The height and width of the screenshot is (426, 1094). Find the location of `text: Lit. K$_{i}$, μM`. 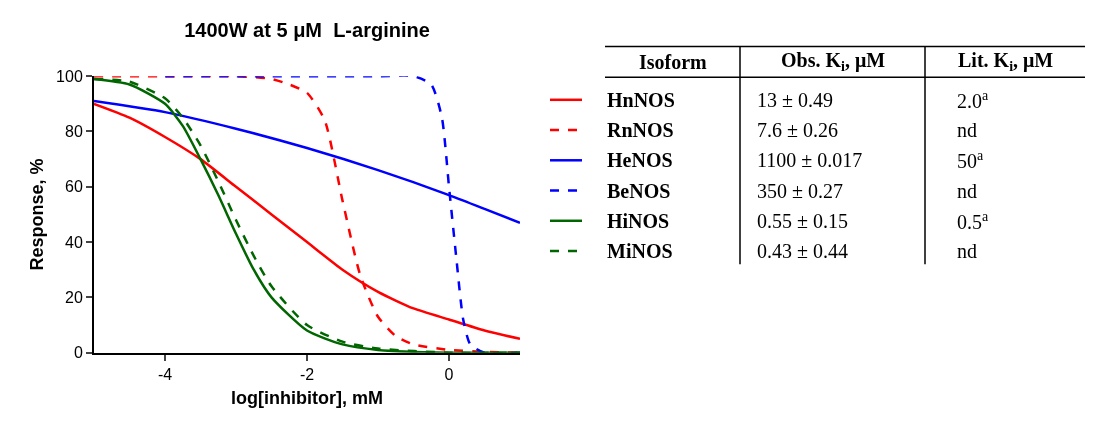

text: Lit. K$_{i}$, μM is located at coordinates (1006, 62).